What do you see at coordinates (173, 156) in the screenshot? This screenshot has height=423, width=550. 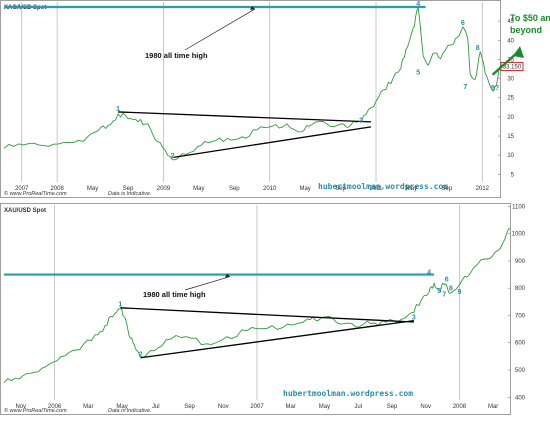 I see `silver-wave-label: 2` at bounding box center [173, 156].